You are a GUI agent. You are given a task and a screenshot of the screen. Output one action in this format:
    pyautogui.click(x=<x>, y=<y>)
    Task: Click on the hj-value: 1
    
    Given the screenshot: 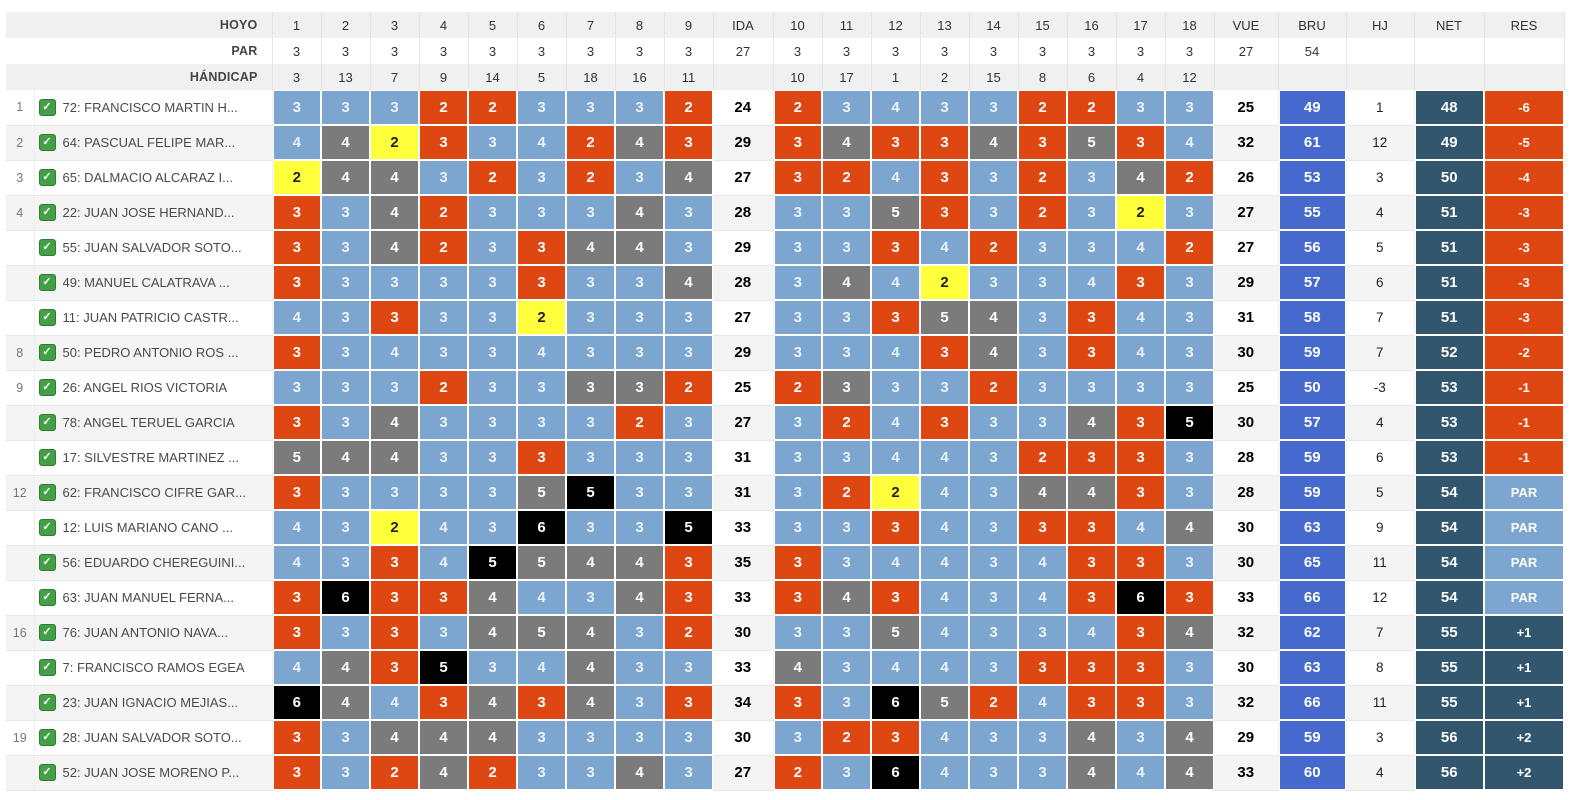 What is the action you would take?
    pyautogui.click(x=1380, y=108)
    